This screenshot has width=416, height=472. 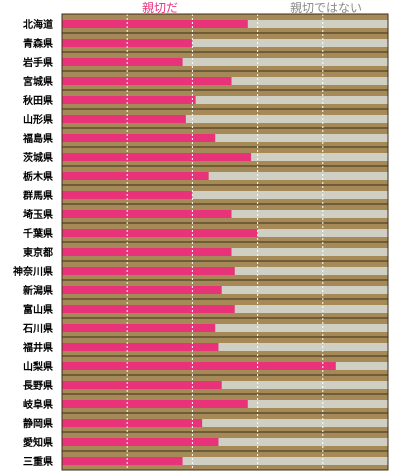 What do you see at coordinates (33, 271) in the screenshot?
I see `category-label: 神奈川県` at bounding box center [33, 271].